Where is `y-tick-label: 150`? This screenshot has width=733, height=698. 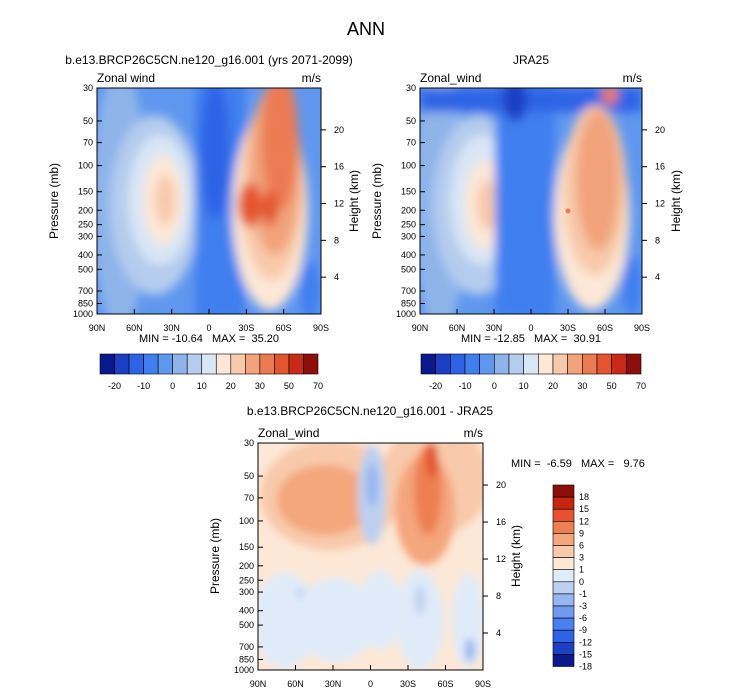
y-tick-label: 150 is located at coordinates (408, 192).